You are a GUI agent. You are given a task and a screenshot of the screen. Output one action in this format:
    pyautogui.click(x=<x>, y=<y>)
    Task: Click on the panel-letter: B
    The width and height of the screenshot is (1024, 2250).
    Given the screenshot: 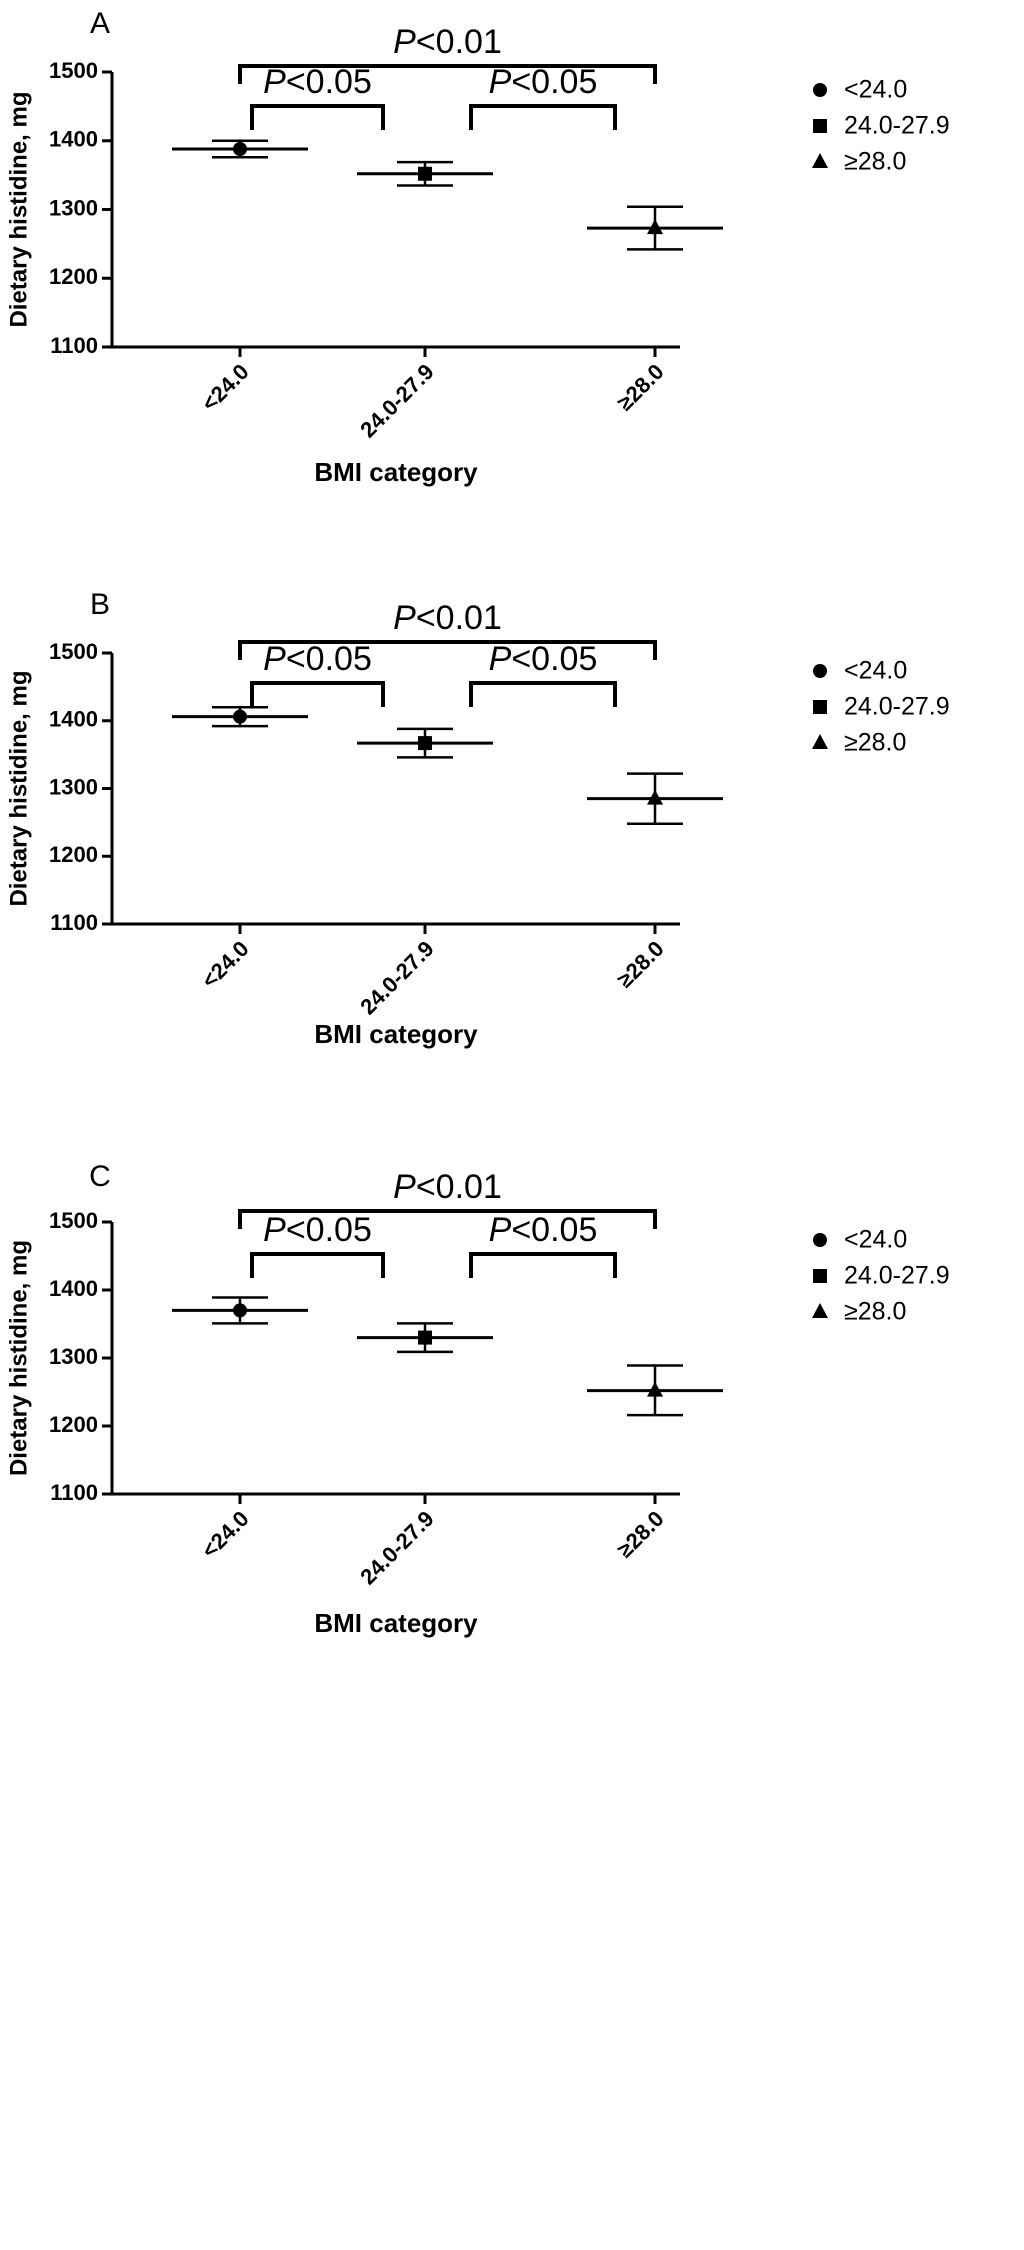 What is the action you would take?
    pyautogui.click(x=100, y=604)
    